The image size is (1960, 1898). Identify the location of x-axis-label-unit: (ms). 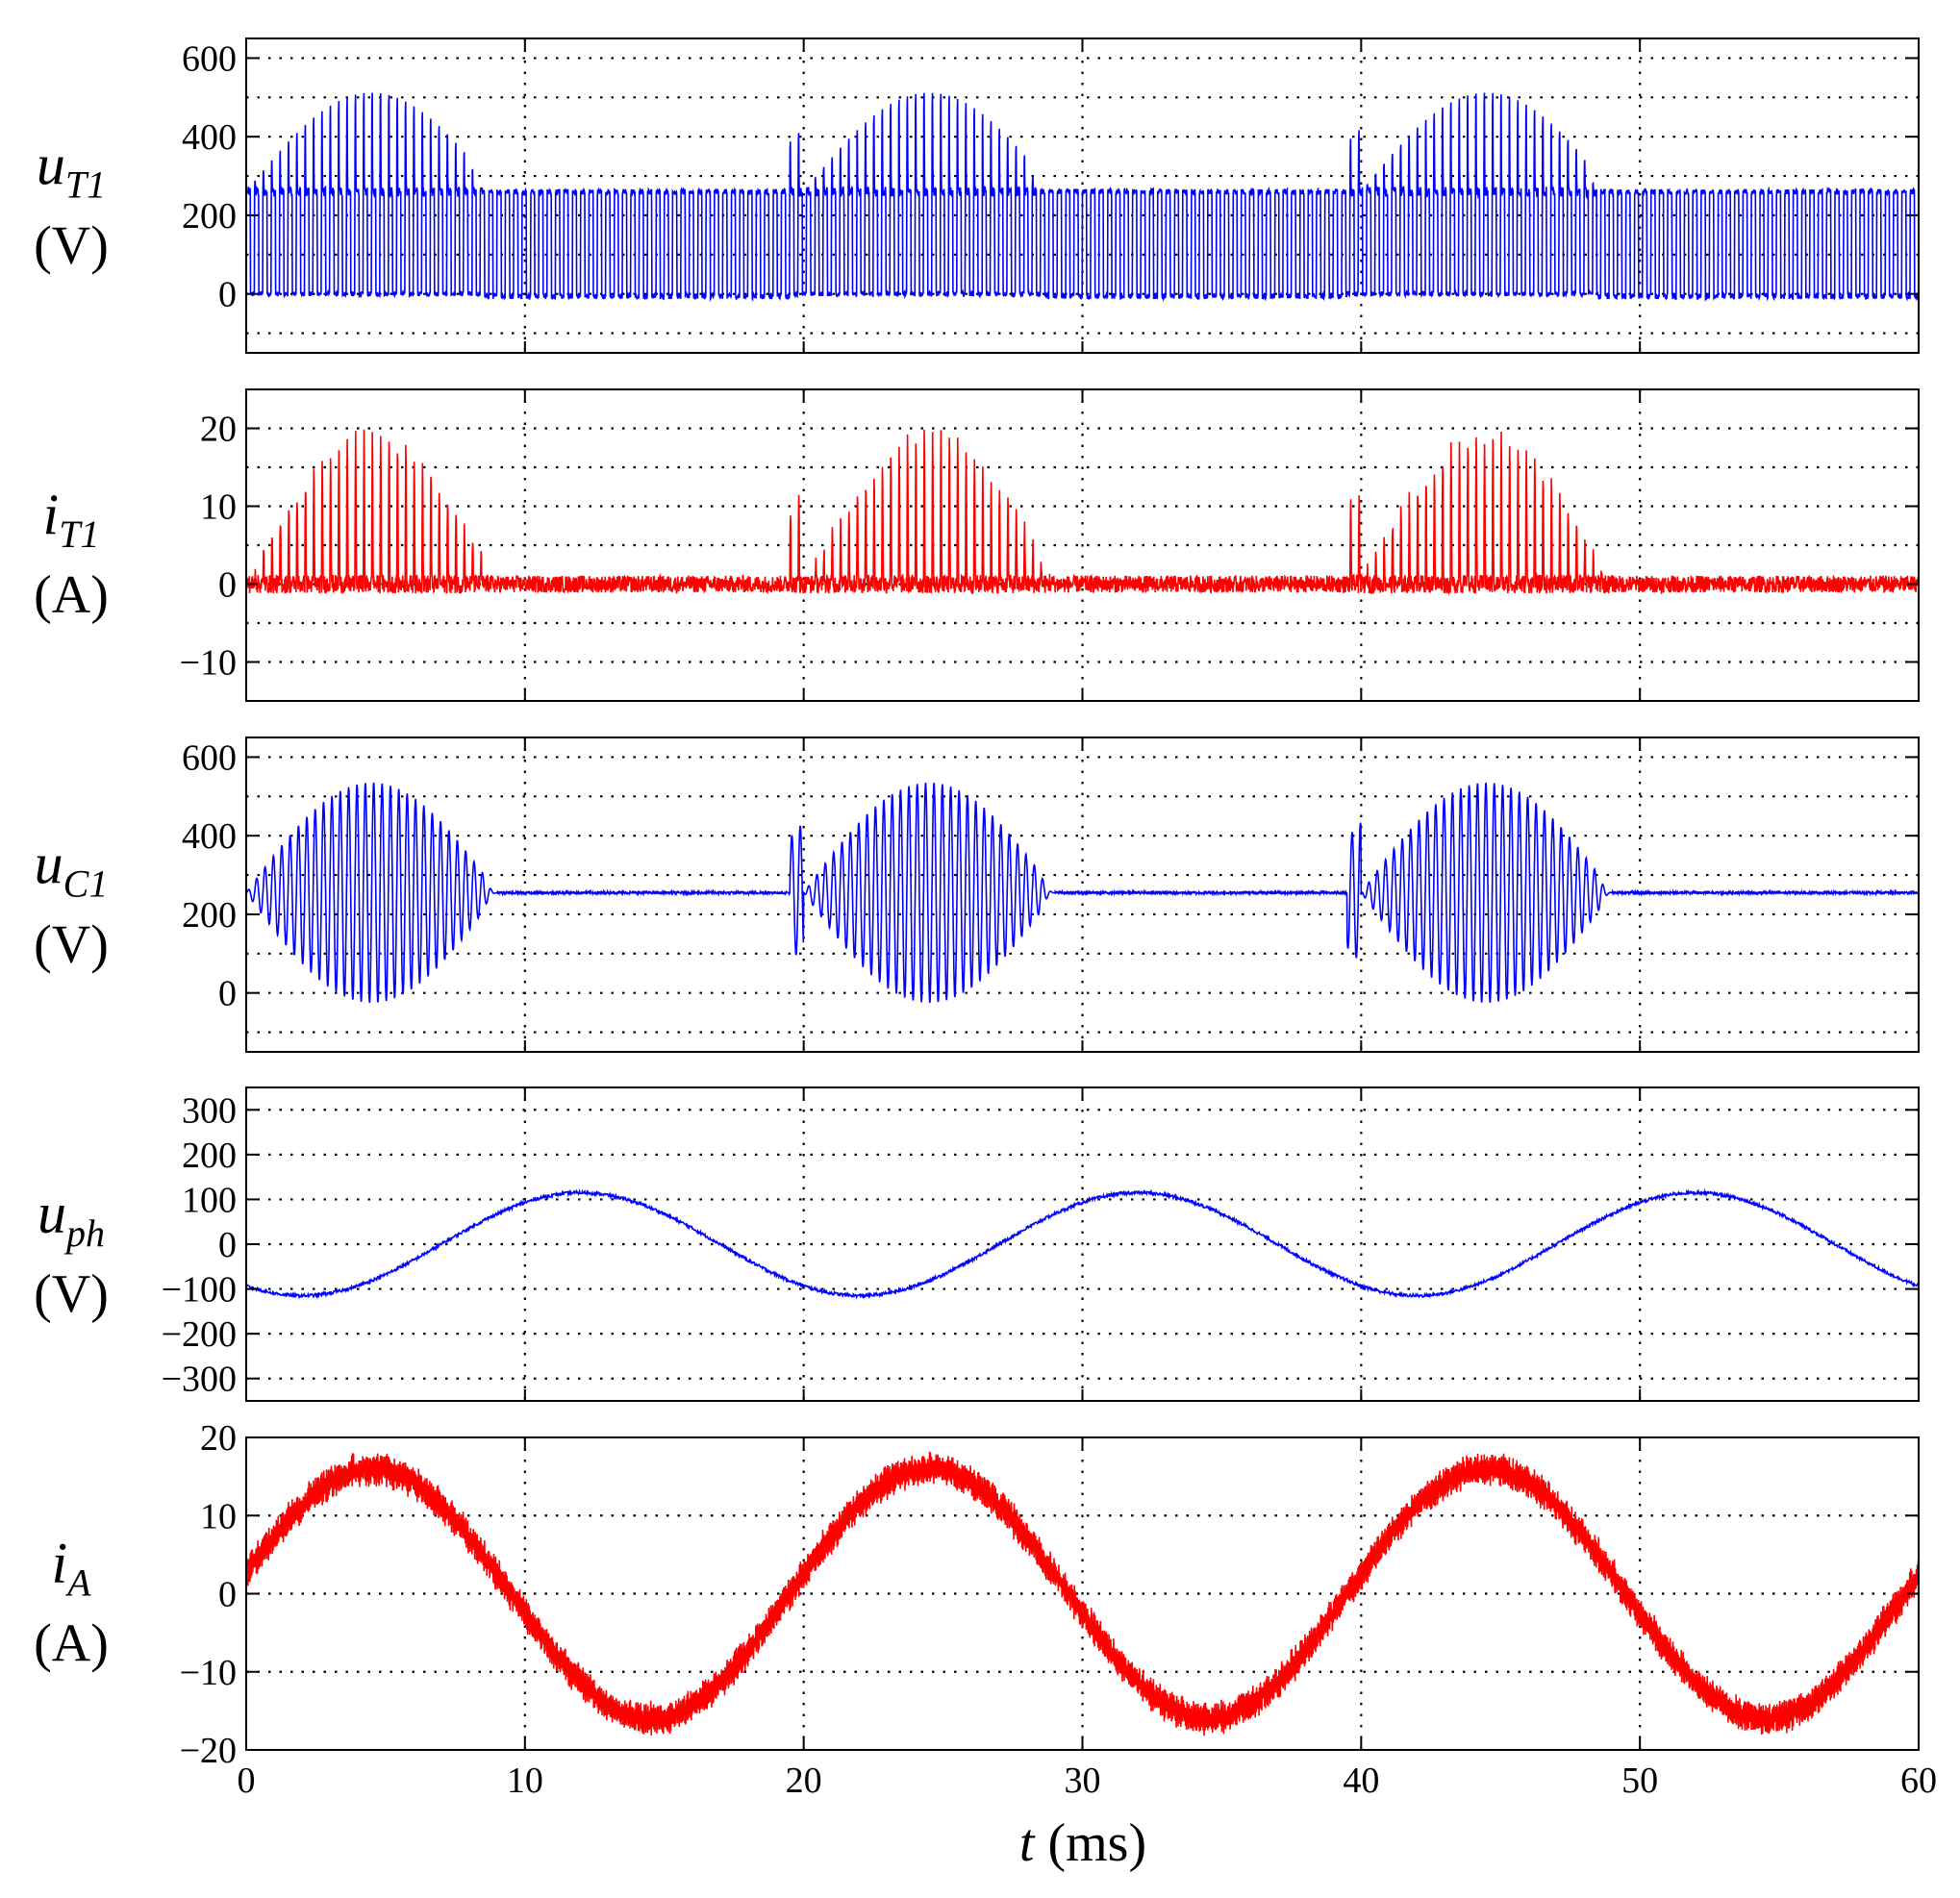
(1096, 1843).